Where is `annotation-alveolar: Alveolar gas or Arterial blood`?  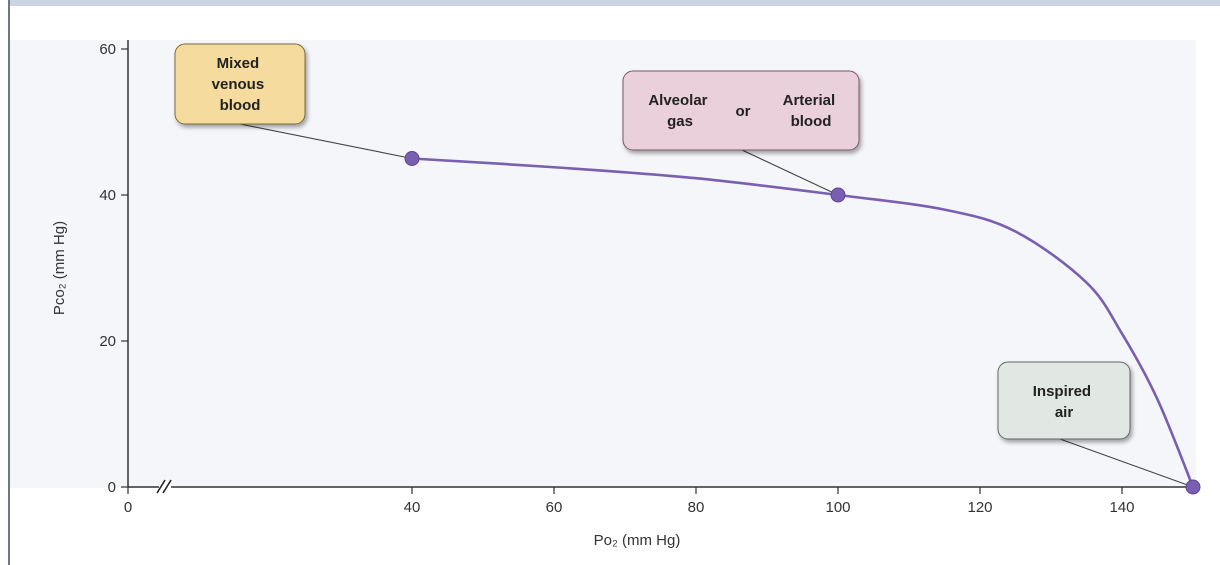
annotation-alveolar: Alveolar gas or Arterial blood is located at coordinates (741, 110).